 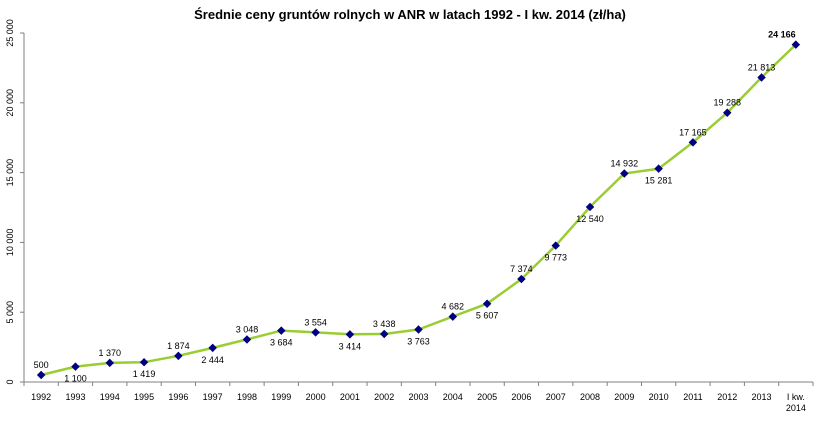 What do you see at coordinates (590, 219) in the screenshot?
I see `data-label: 12 540` at bounding box center [590, 219].